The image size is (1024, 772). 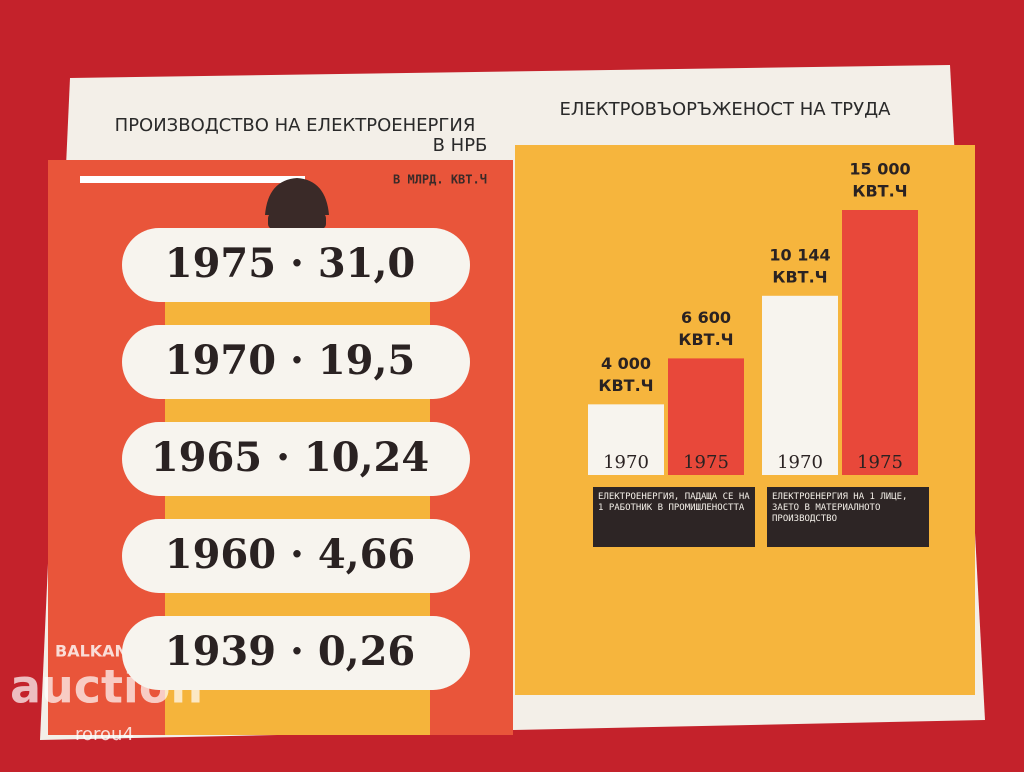 What do you see at coordinates (104, 734) in the screenshot?
I see `watermark: rorou4` at bounding box center [104, 734].